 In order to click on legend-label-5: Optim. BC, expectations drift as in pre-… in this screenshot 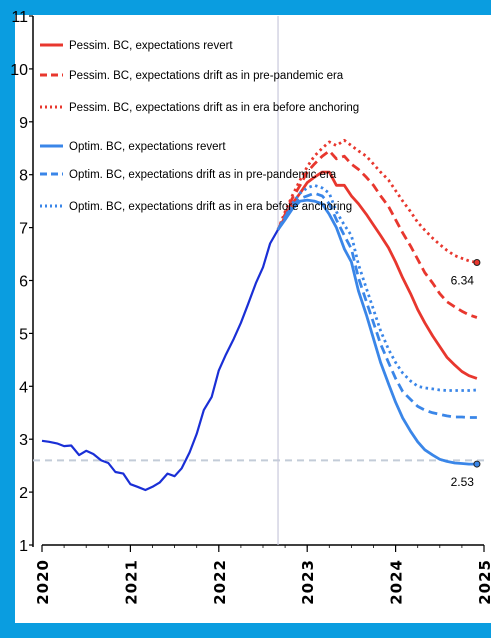, I will do `click(203, 175)`.